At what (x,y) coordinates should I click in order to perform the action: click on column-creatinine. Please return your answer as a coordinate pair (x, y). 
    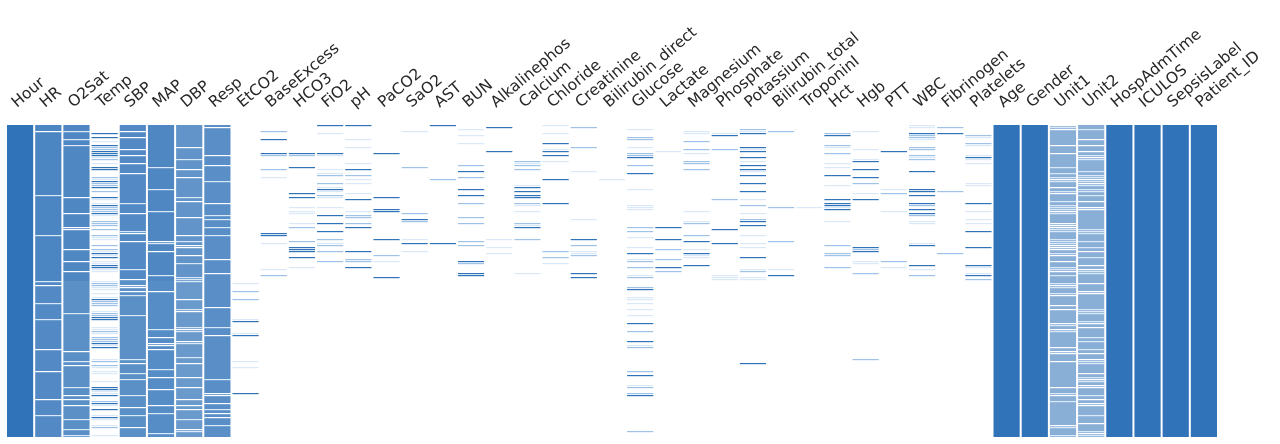
    Looking at the image, I should click on (583, 203).